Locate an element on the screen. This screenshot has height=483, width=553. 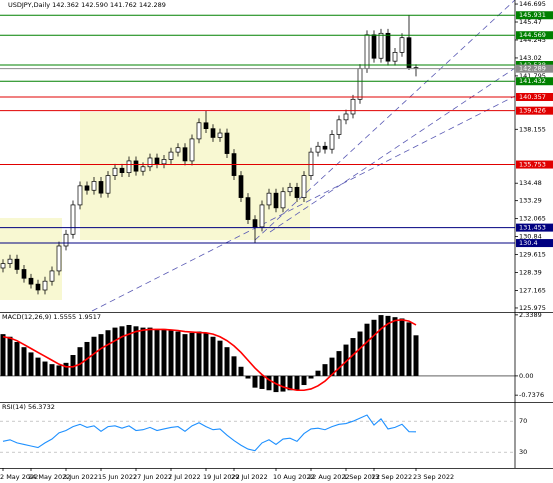
y-tick-label: 129.615 is located at coordinates (532, 255).